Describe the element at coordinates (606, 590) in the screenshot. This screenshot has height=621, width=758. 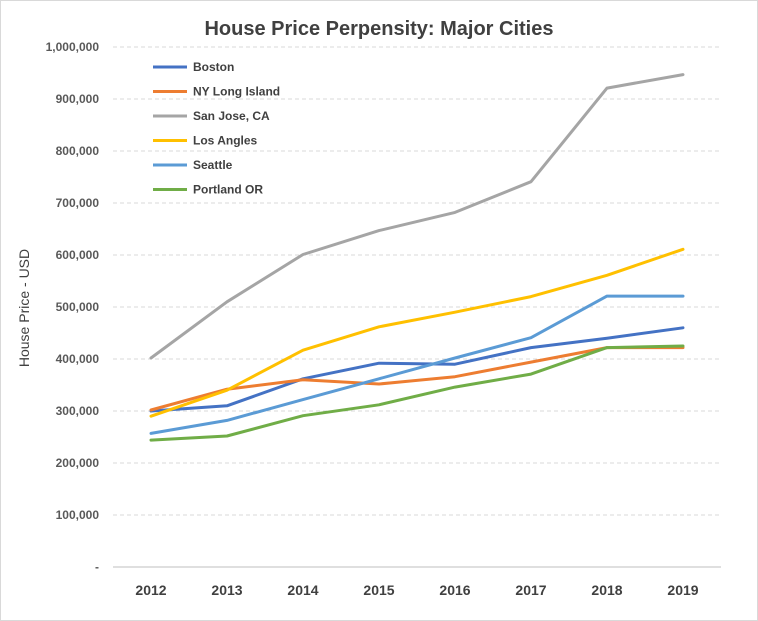
I see `x-tick-label: 2018` at that location.